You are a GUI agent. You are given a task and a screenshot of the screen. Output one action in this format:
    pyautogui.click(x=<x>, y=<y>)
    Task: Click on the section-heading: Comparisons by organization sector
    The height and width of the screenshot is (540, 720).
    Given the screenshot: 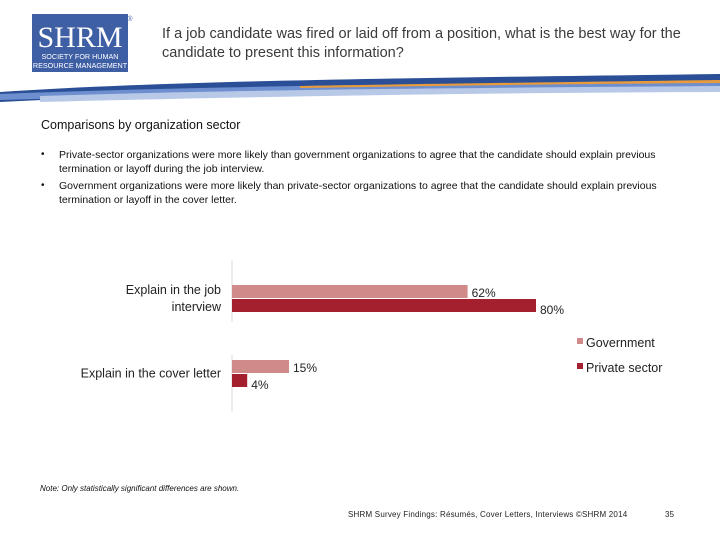 What is the action you would take?
    pyautogui.click(x=141, y=125)
    